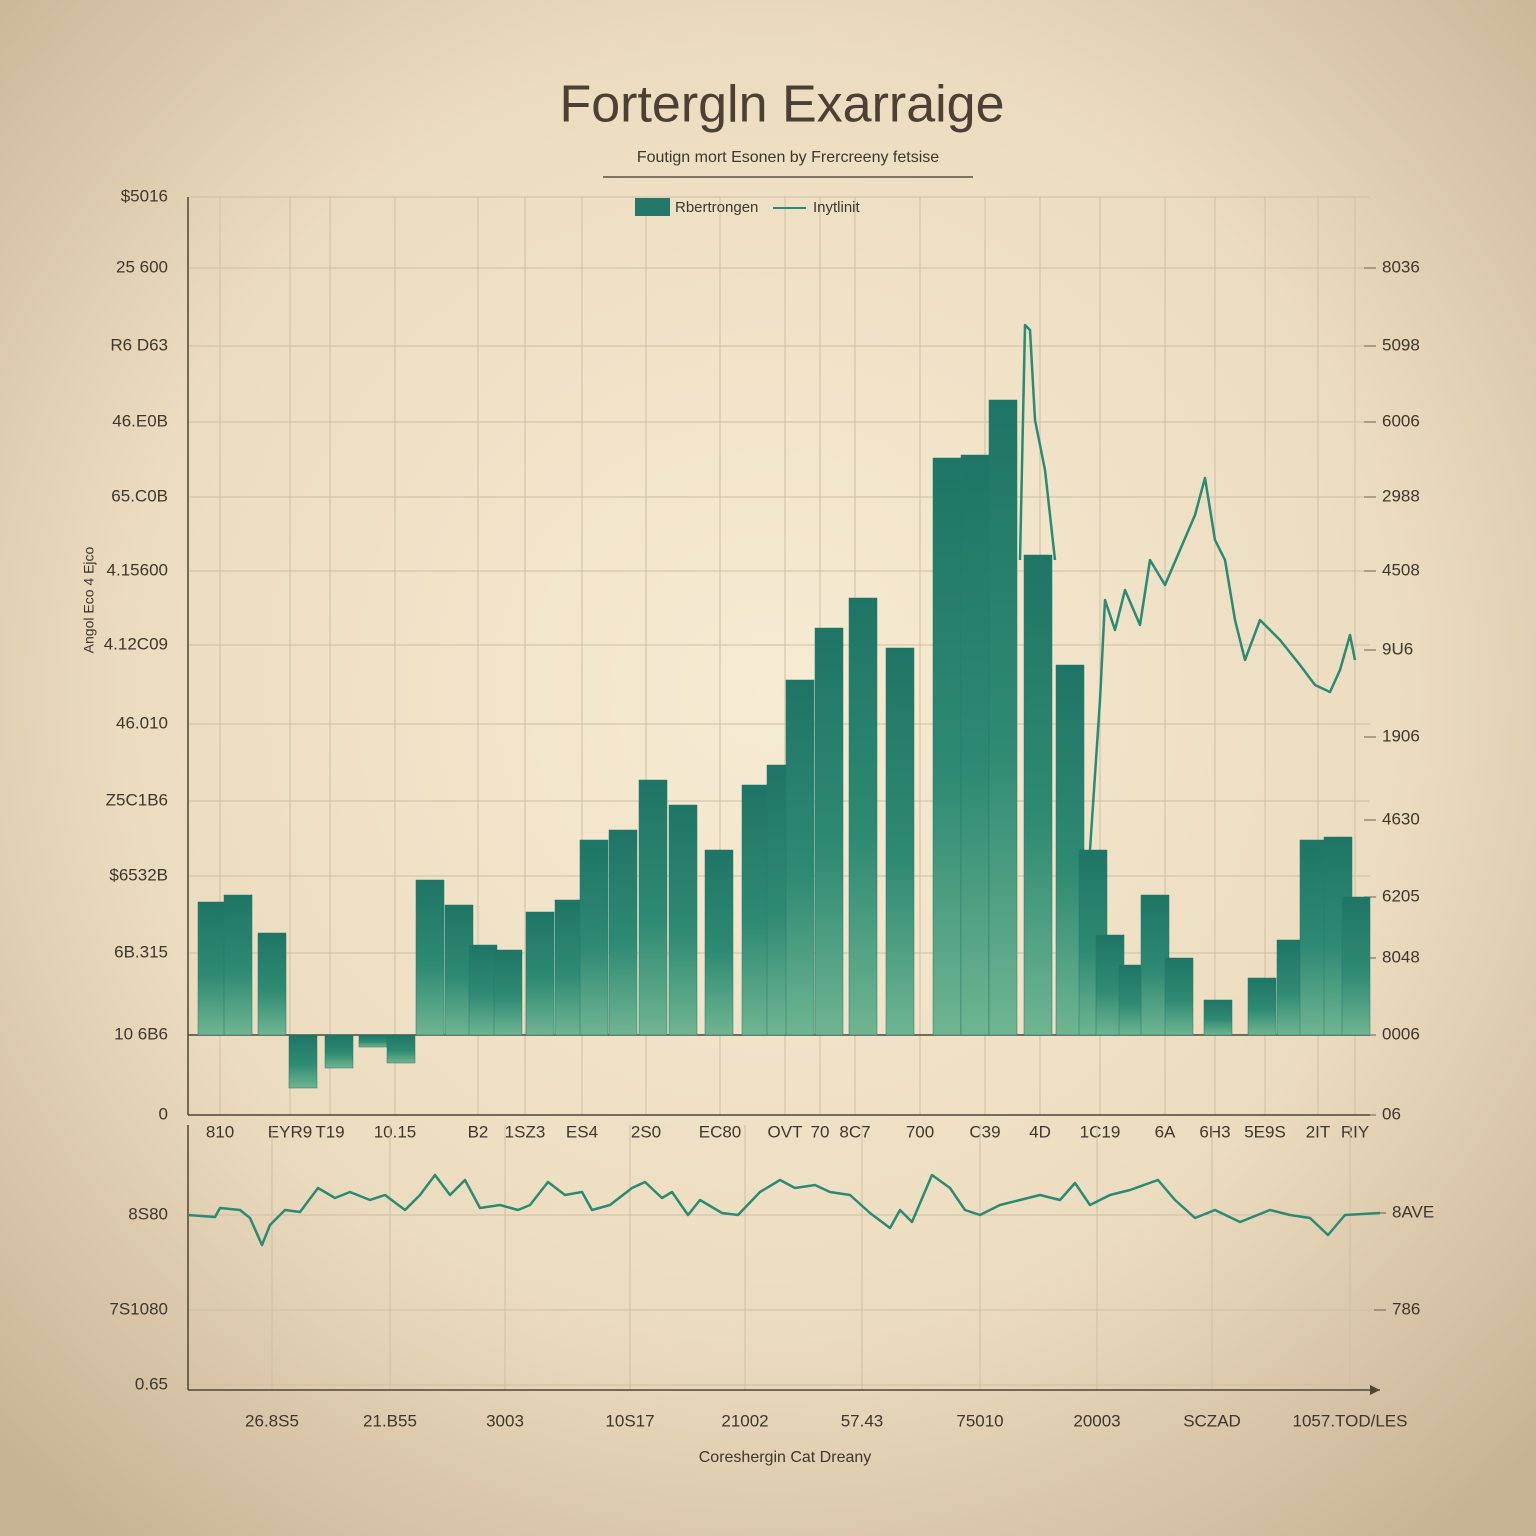  What do you see at coordinates (1375, 1390) in the screenshot?
I see `axis-arrow` at bounding box center [1375, 1390].